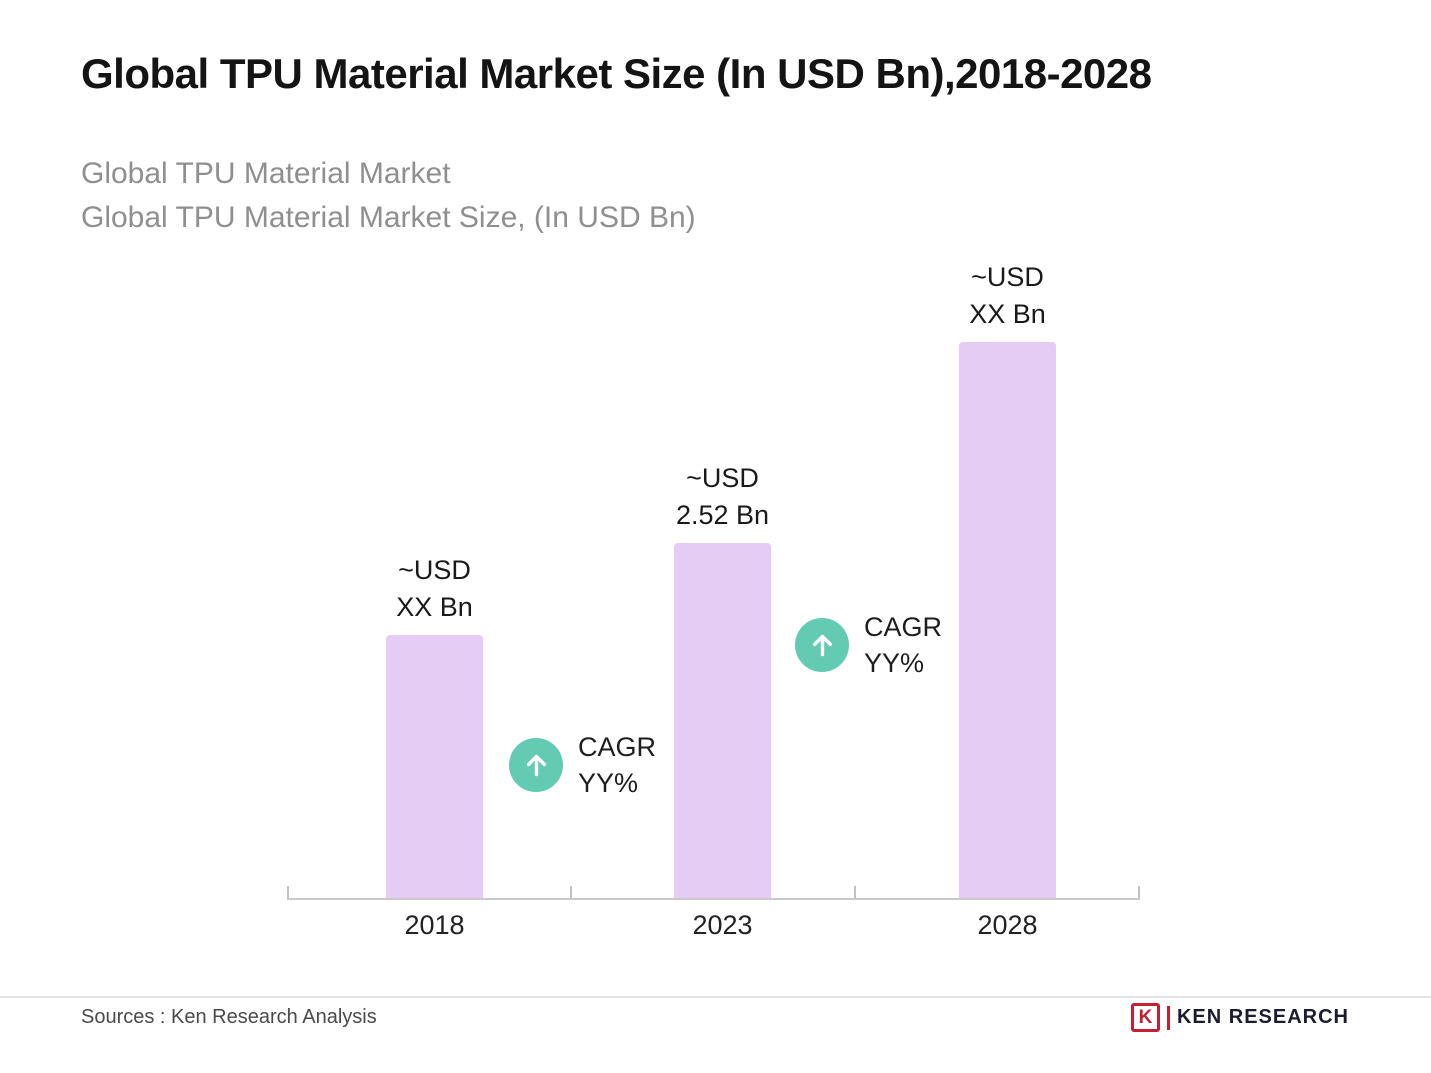  Describe the element at coordinates (1168, 1017) in the screenshot. I see `logo-divider-bar` at that location.